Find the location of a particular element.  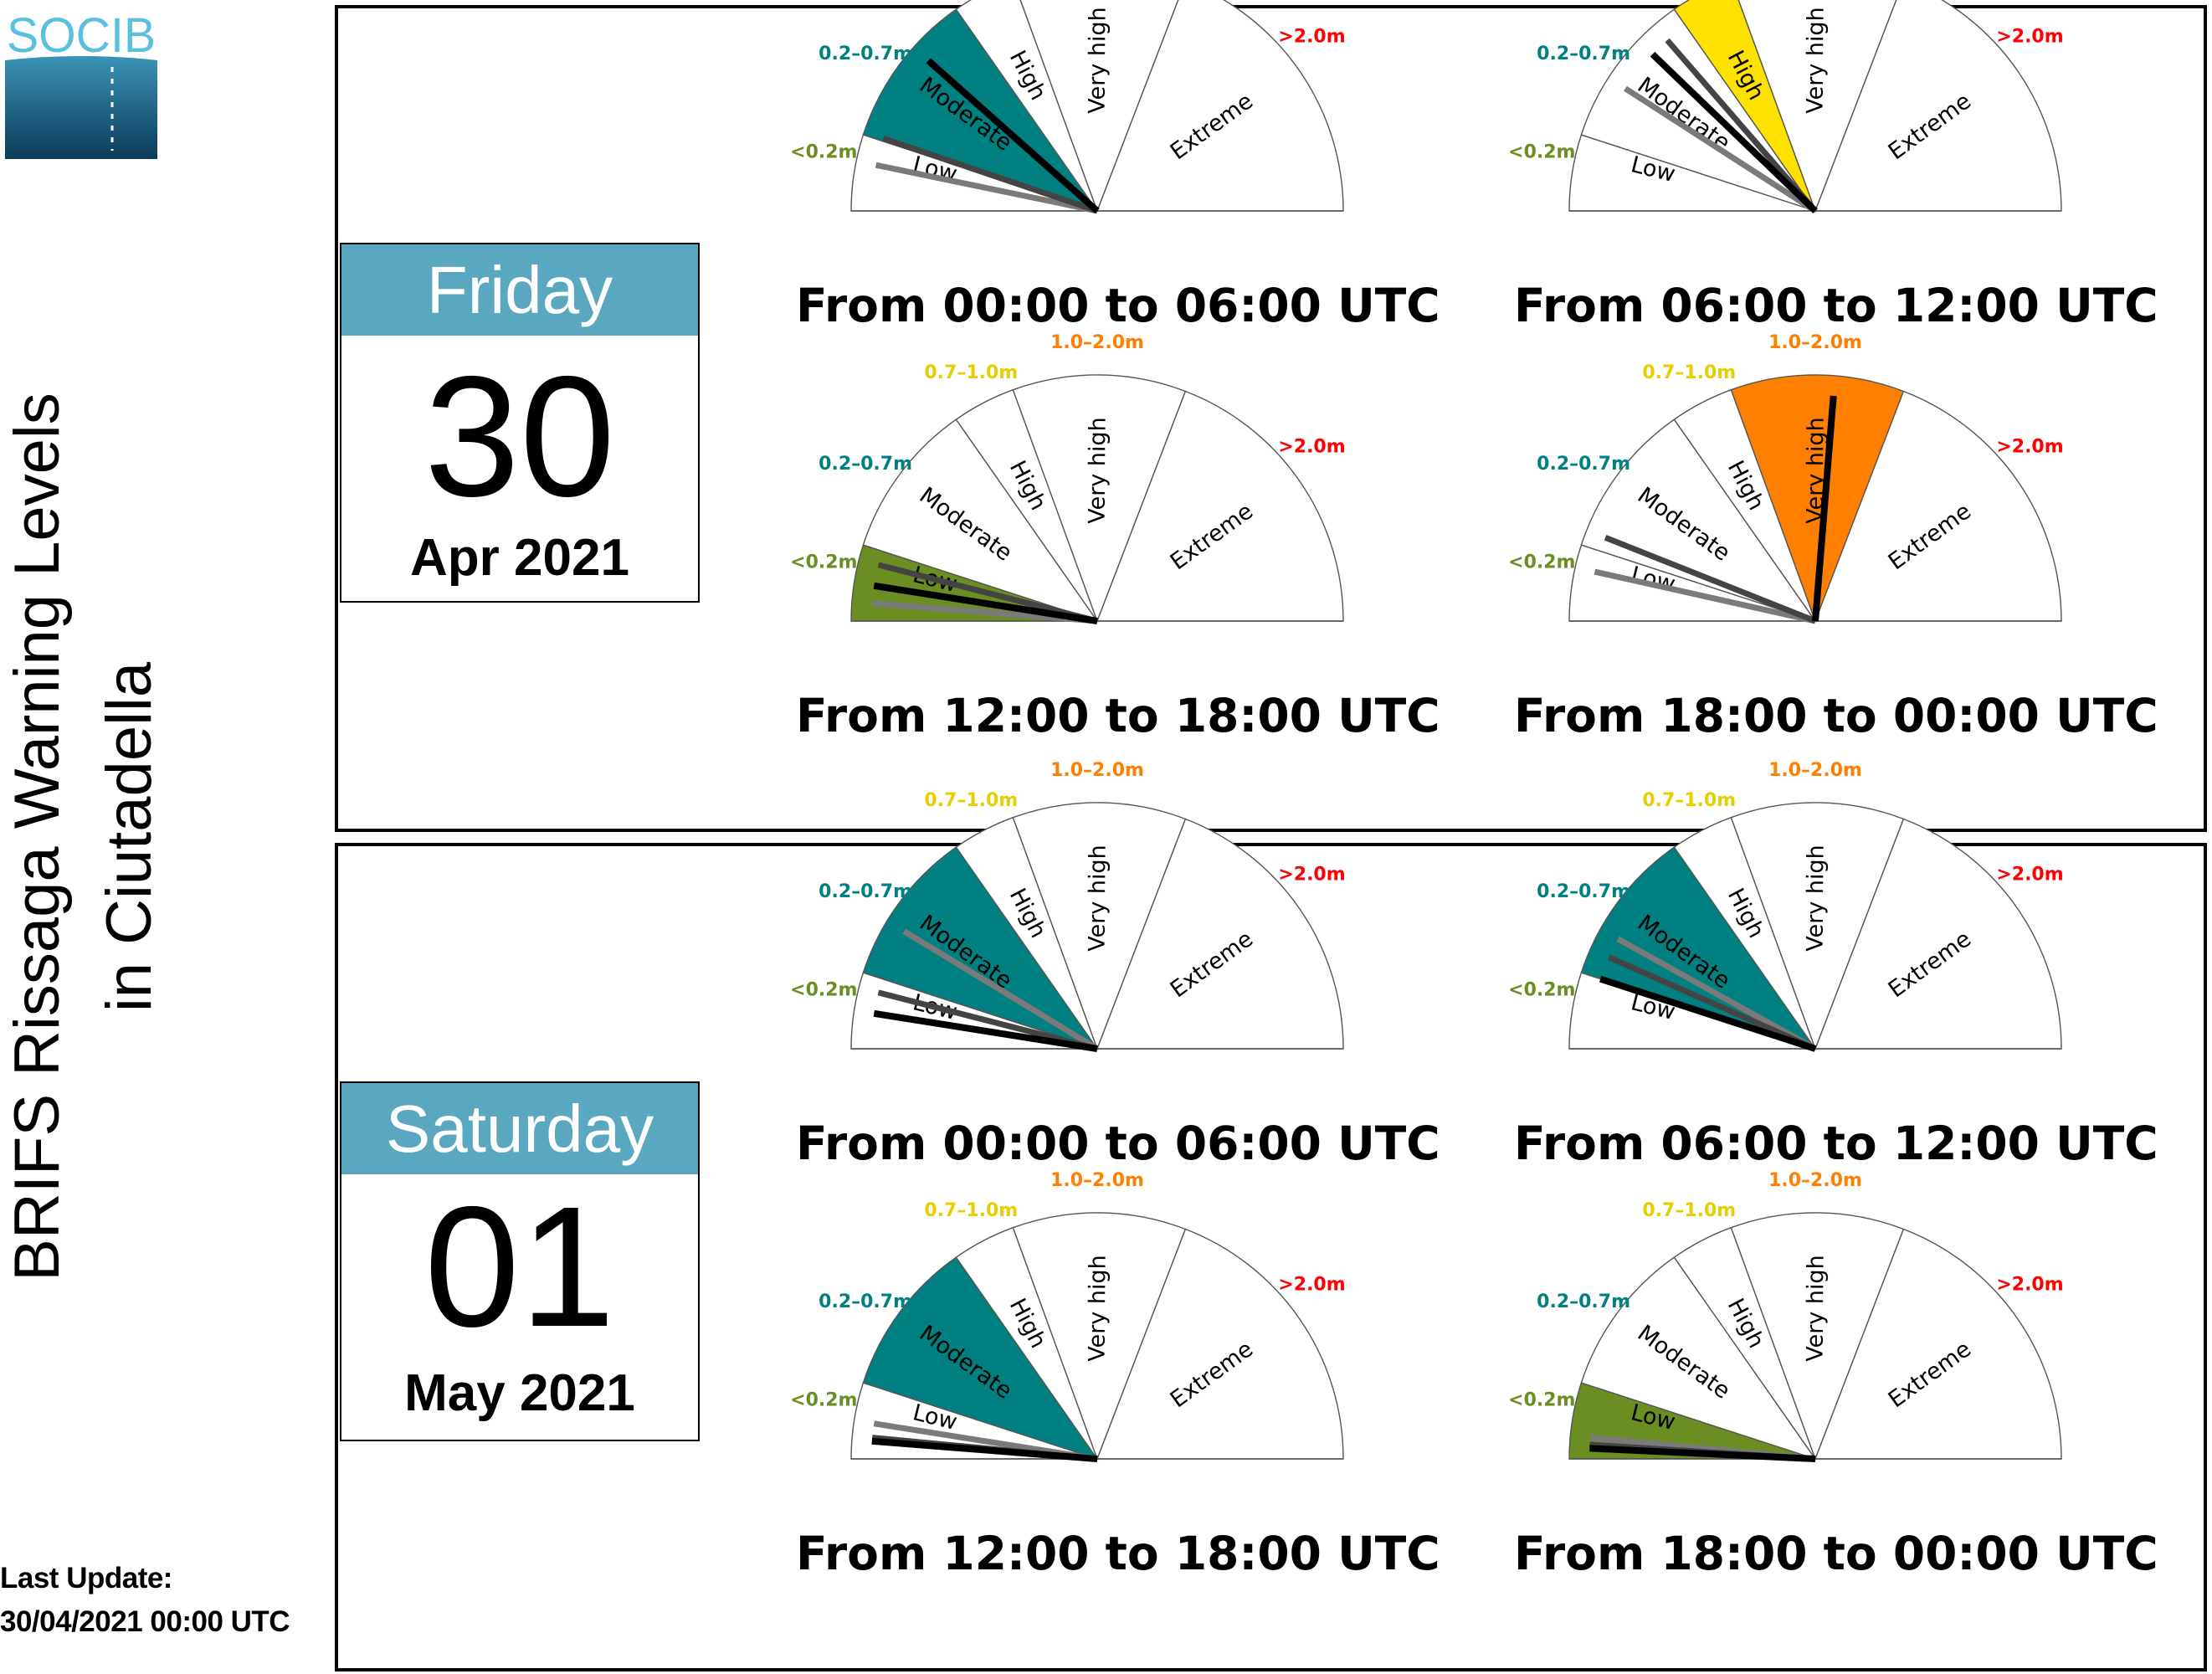

date-card: Friday 30 Apr 2021 is located at coordinates (520, 423).